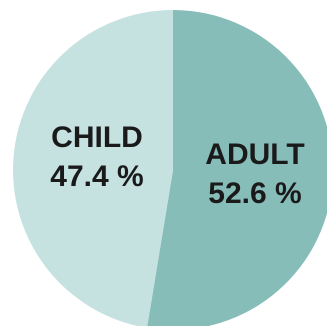  Describe the element at coordinates (254, 154) in the screenshot. I see `slice-name-label-adult: ADULT` at that location.